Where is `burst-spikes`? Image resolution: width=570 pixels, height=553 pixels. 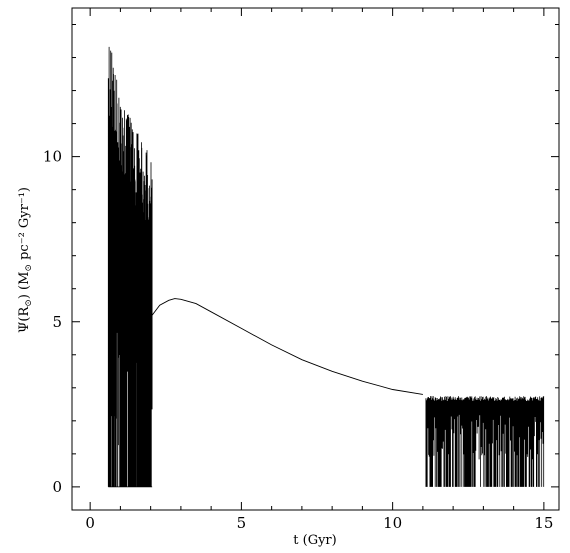 burst-spikes is located at coordinates (130, 266).